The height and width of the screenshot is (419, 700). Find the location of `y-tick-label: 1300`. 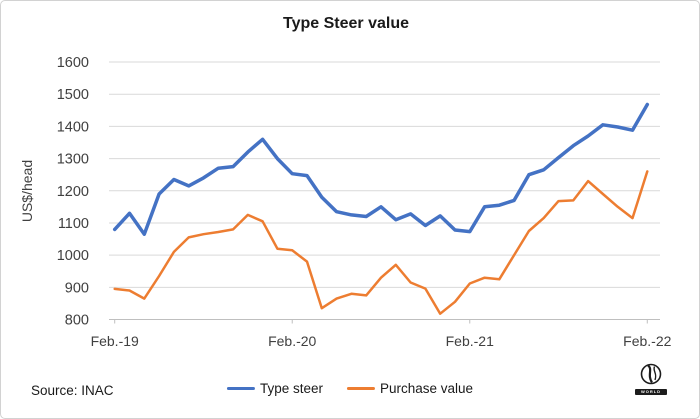

y-tick-label: 1300 is located at coordinates (73, 160).